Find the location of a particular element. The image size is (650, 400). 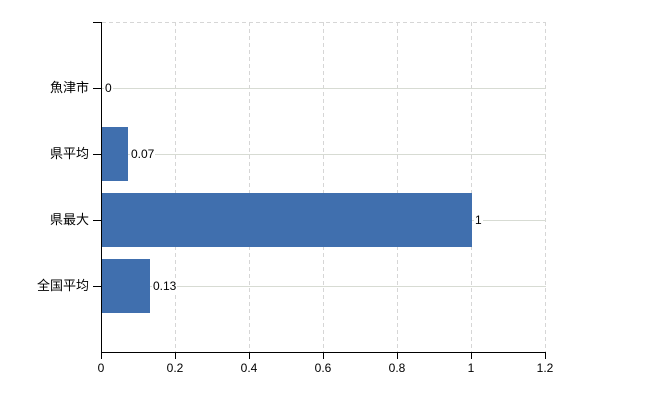

x-tick-label: 0.4 is located at coordinates (249, 368).